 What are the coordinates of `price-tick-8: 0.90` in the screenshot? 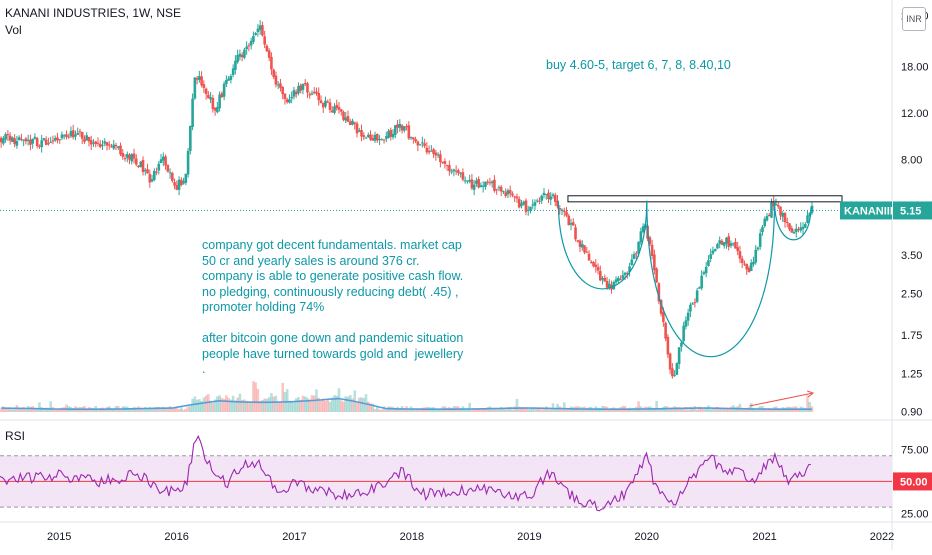 It's located at (911, 412).